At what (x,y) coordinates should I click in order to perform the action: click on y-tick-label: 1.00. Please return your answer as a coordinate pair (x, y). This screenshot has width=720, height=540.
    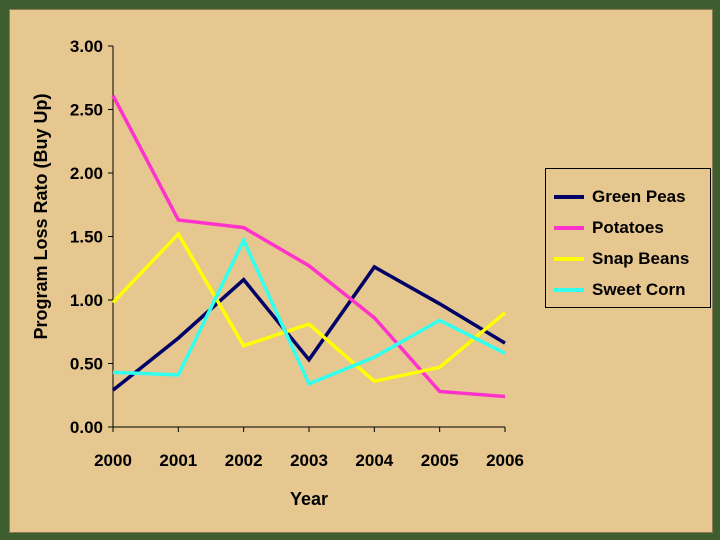
    Looking at the image, I should click on (86, 300).